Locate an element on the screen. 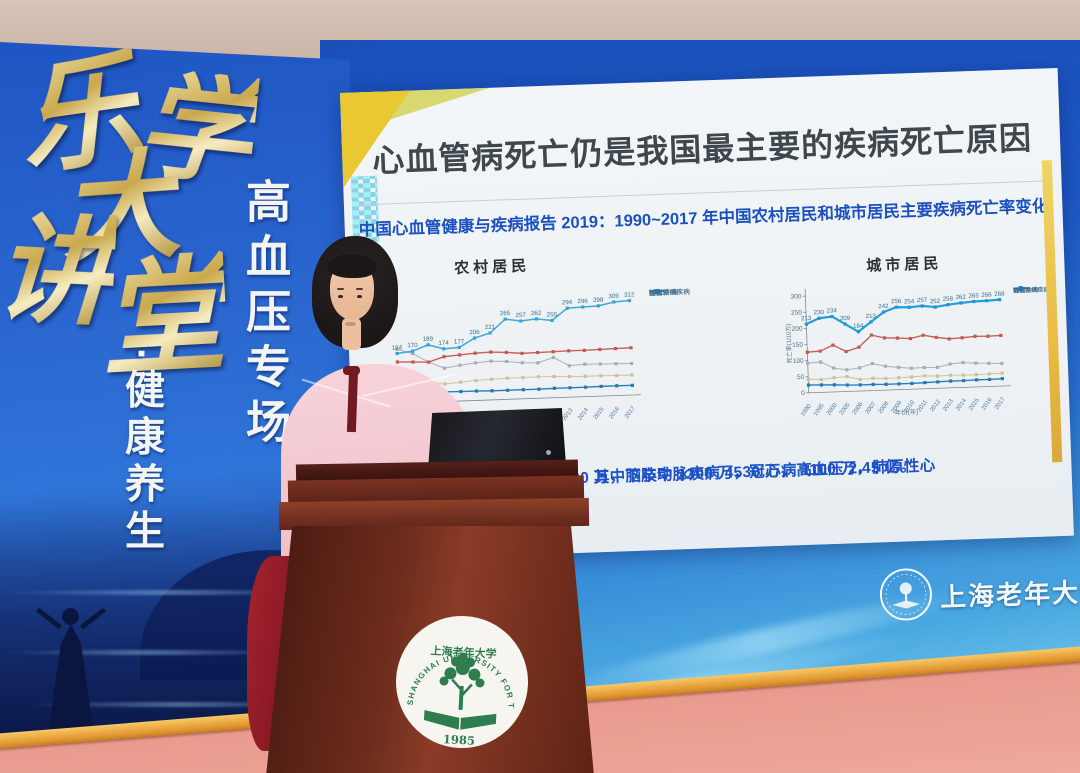 This screenshot has width=1080, height=773. chart-urban-legend: 心血管病 肿瘤 呼吸系统疾病 损伤/中毒 消化系统疾病 is located at coordinates (1039, 290).